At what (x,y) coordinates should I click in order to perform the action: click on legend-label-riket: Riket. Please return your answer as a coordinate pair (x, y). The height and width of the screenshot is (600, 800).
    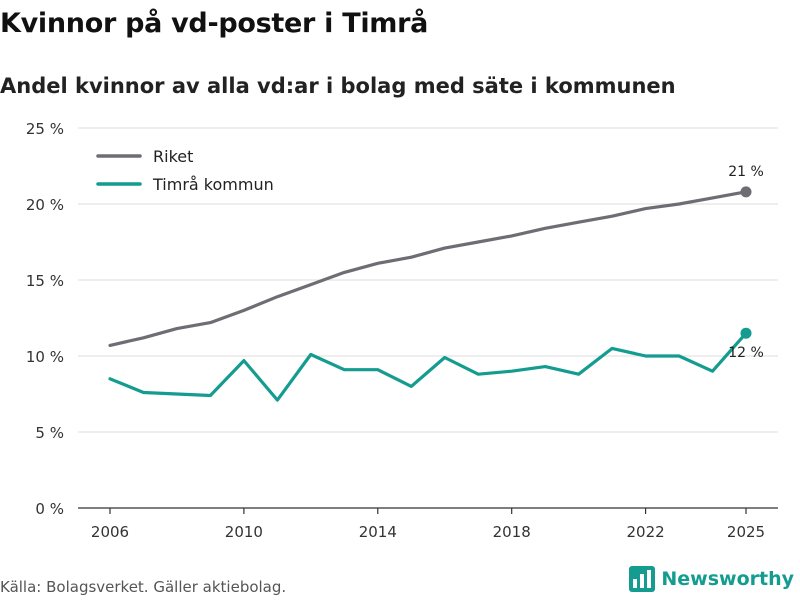
    Looking at the image, I should click on (173, 156).